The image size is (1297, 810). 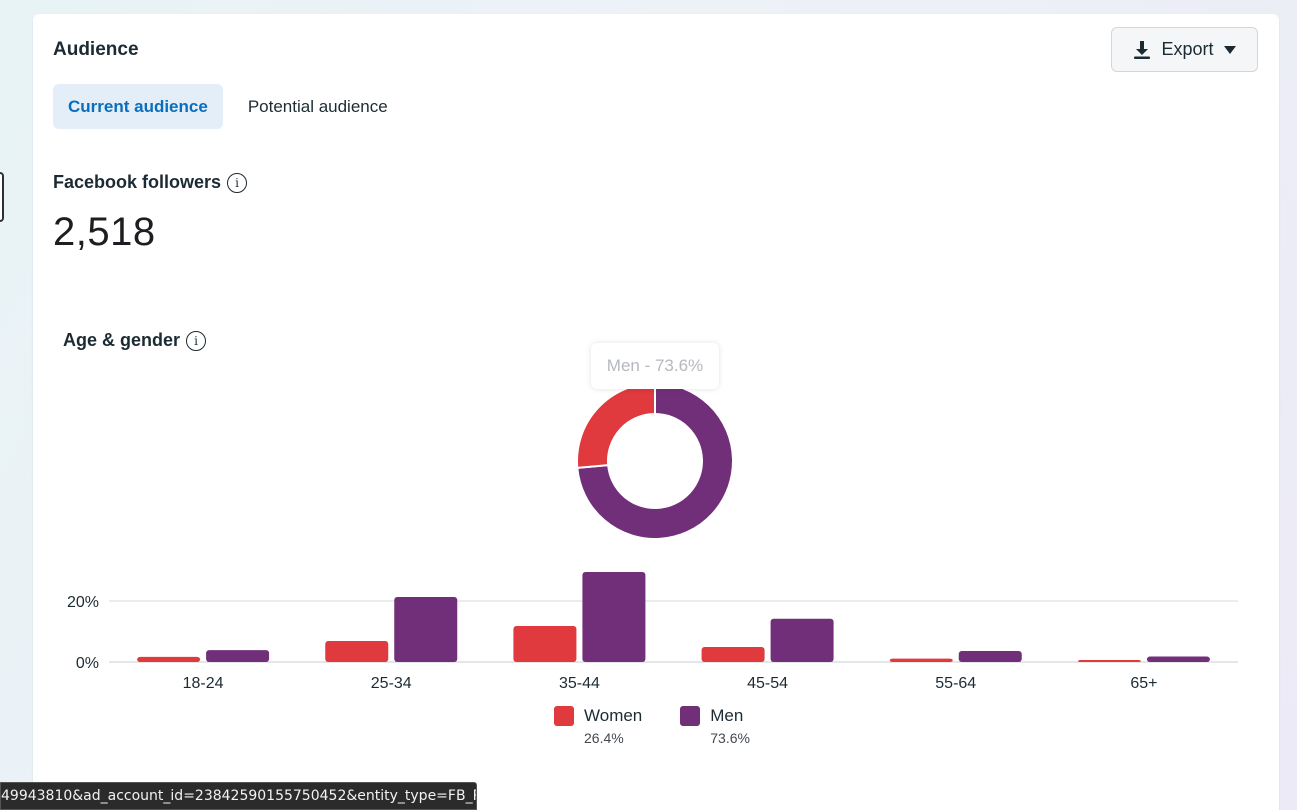 What do you see at coordinates (96, 49) in the screenshot?
I see `card-title: Audience` at bounding box center [96, 49].